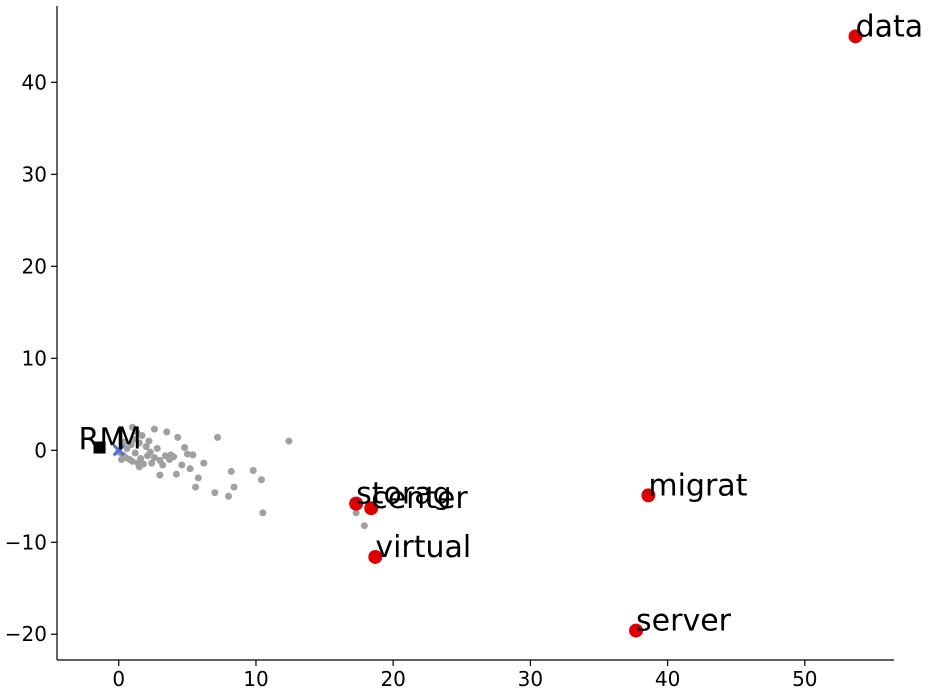 The height and width of the screenshot is (692, 930). Describe the element at coordinates (684, 621) in the screenshot. I see `word-label: server` at that location.